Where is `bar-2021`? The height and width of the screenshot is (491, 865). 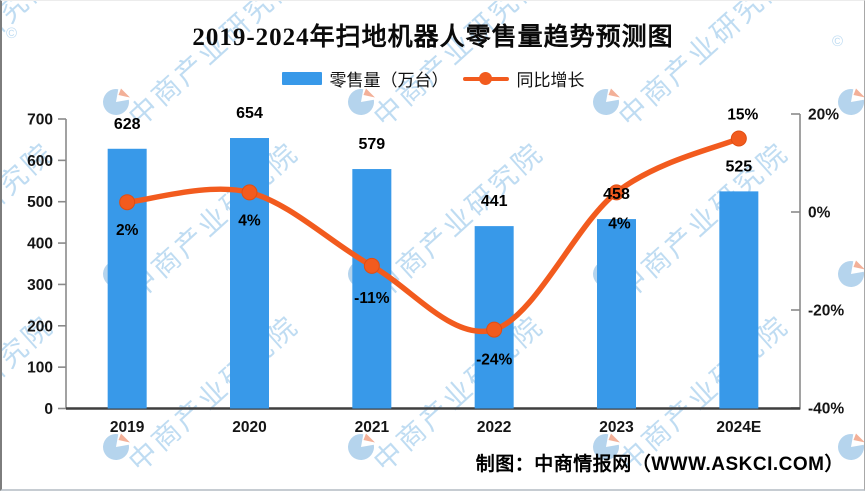
bar-2021 is located at coordinates (372, 289).